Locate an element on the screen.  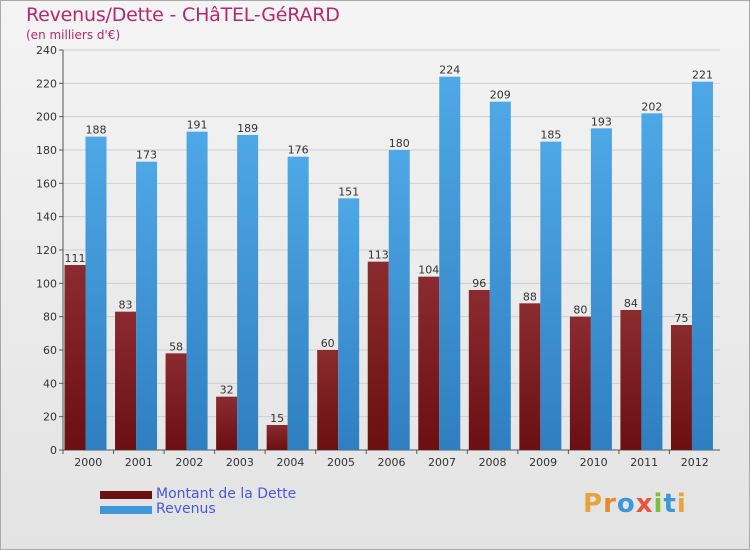
bar-dette-2001 is located at coordinates (126, 380).